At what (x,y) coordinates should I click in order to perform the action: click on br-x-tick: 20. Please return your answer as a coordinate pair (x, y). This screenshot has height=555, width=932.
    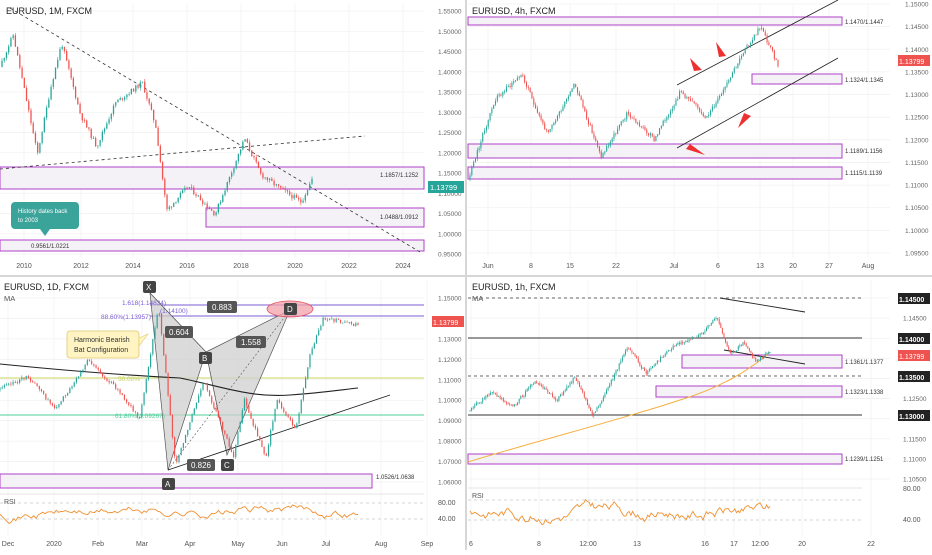
    Looking at the image, I should click on (802, 544).